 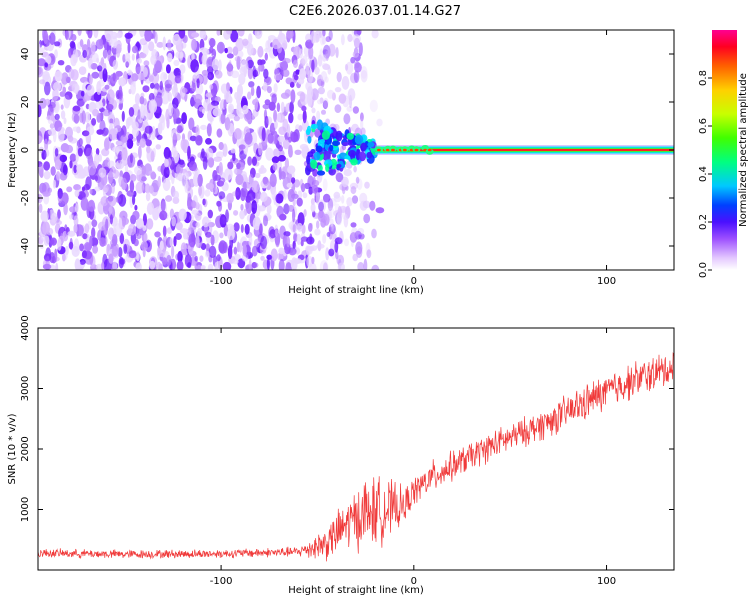 I want to click on signal-bead-core, so click(x=429, y=150).